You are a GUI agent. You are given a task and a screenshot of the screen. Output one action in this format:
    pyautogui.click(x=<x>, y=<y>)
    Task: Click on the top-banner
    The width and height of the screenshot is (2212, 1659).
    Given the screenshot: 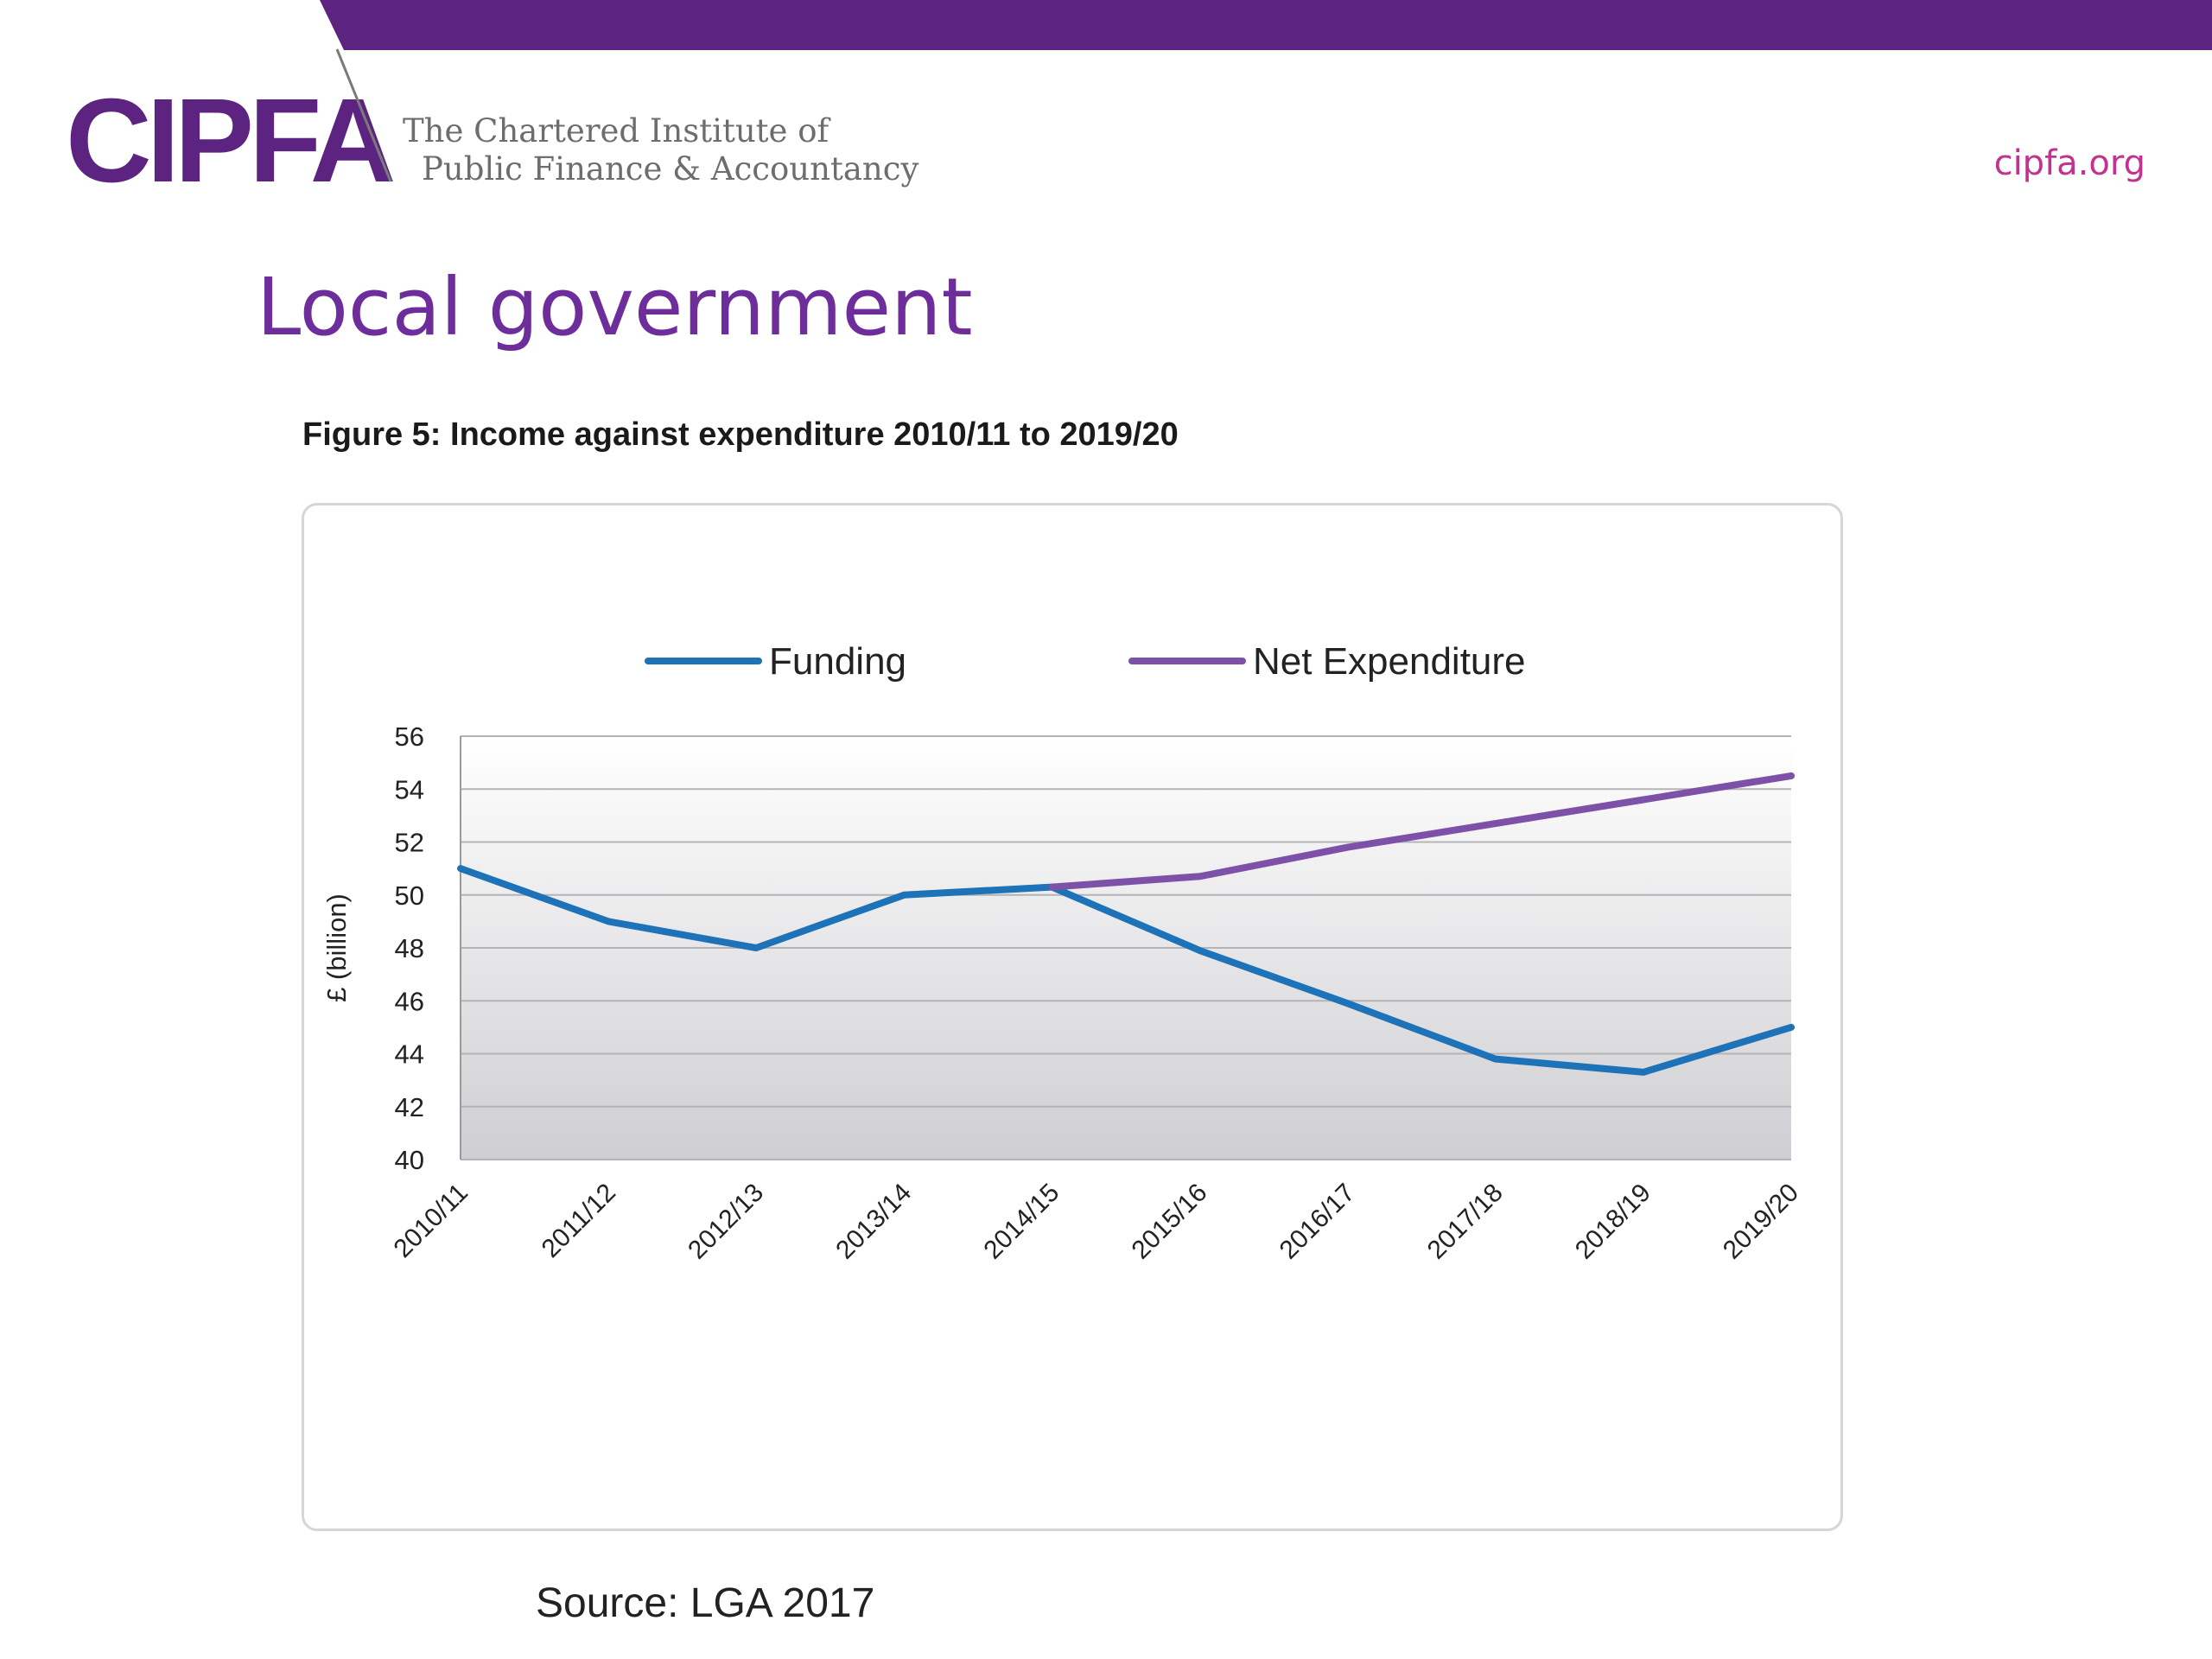 What is the action you would take?
    pyautogui.click(x=1266, y=25)
    